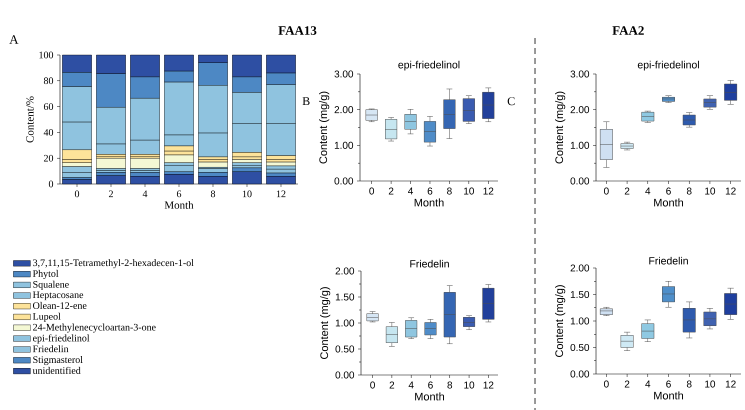 This screenshot has height=410, width=745. Describe the element at coordinates (58, 296) in the screenshot. I see `legend-label: Heptacosane` at that location.